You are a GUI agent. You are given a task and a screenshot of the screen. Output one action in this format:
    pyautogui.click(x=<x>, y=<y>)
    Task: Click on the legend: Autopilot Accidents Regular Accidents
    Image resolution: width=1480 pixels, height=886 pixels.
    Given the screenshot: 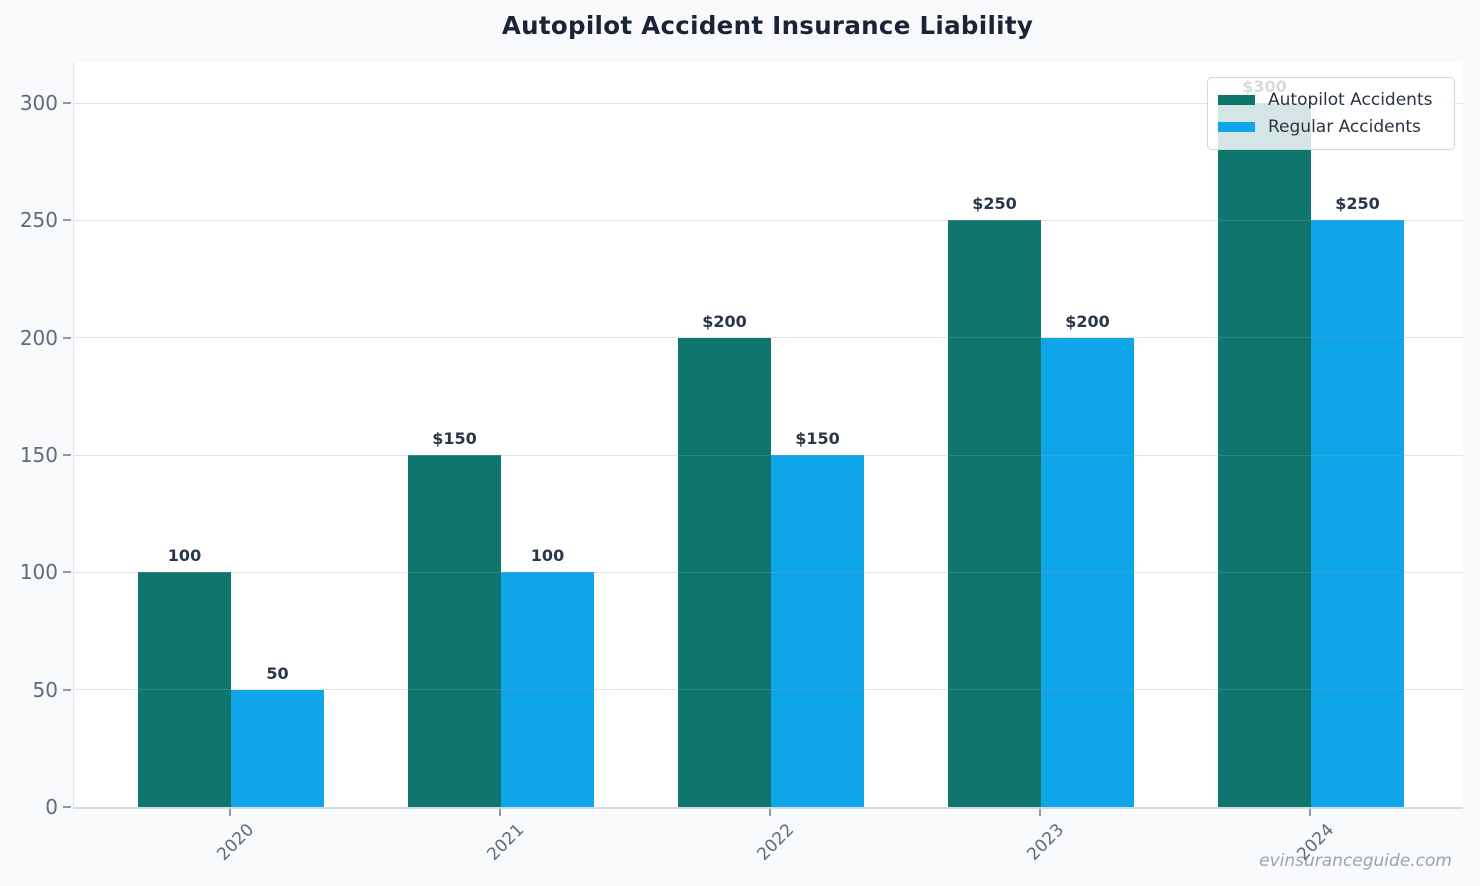 What is the action you would take?
    pyautogui.click(x=1331, y=113)
    